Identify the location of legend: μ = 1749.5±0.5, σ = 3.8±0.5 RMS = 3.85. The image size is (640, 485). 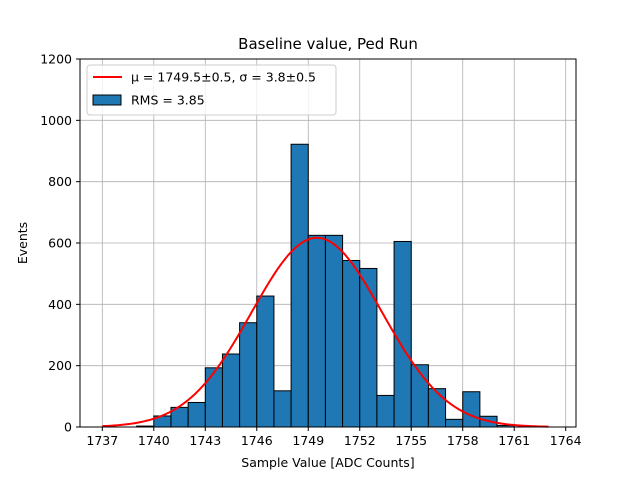
(211, 90).